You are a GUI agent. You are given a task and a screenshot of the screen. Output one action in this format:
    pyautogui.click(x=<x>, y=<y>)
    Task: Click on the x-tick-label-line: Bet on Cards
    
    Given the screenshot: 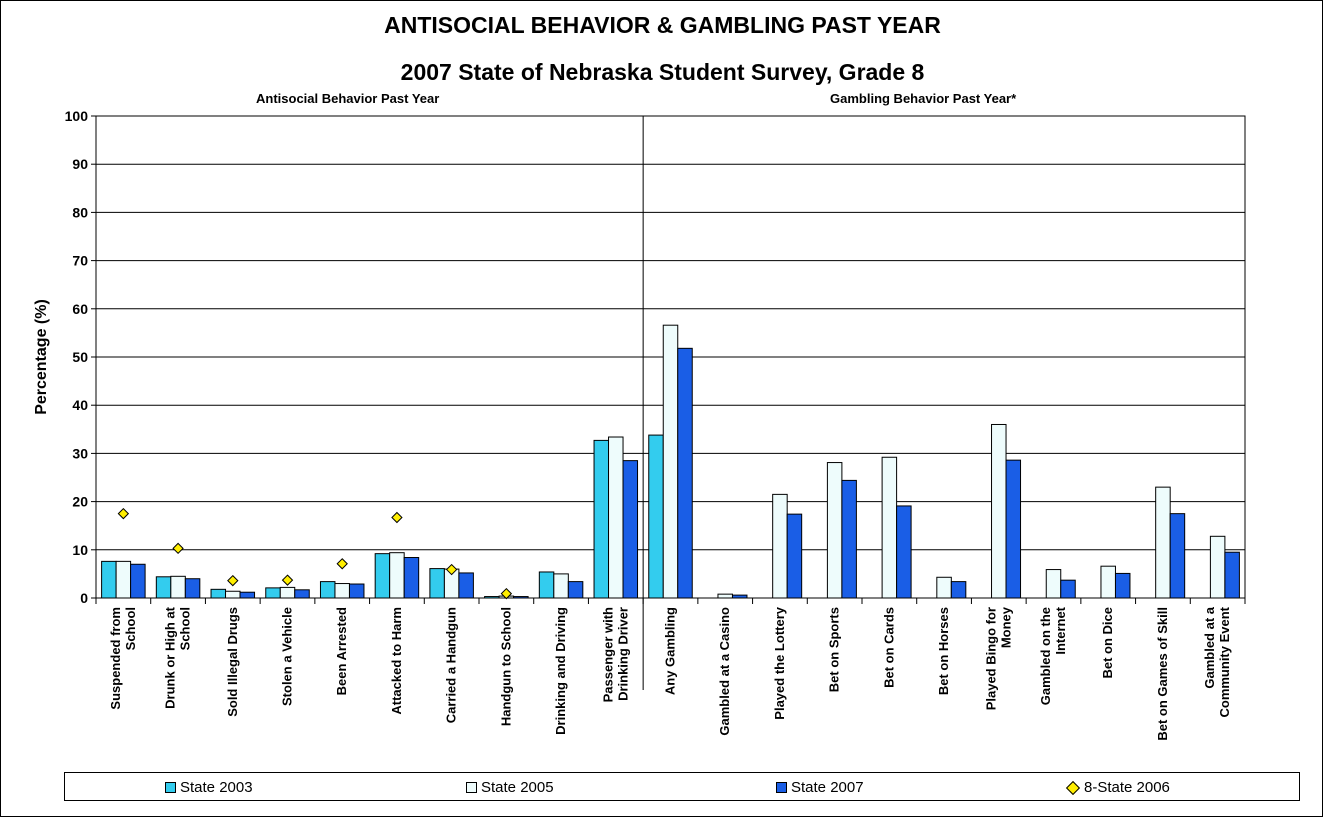 What is the action you would take?
    pyautogui.click(x=888, y=647)
    